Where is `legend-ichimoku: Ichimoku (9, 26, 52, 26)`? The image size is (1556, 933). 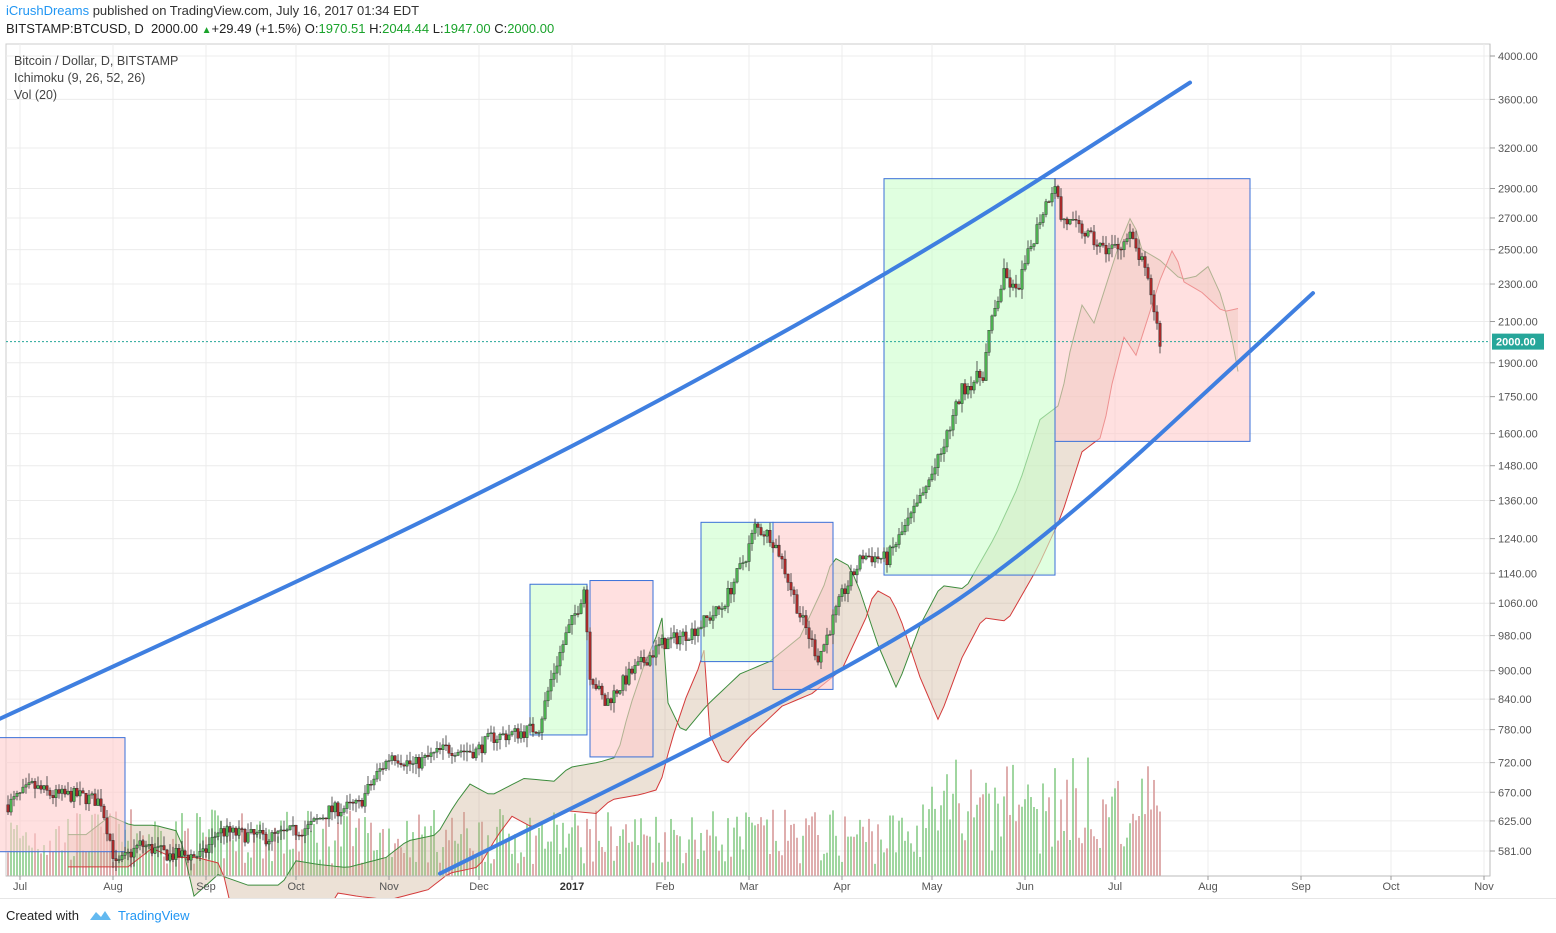 legend-ichimoku: Ichimoku (9, 26, 52, 26) is located at coordinates (80, 78).